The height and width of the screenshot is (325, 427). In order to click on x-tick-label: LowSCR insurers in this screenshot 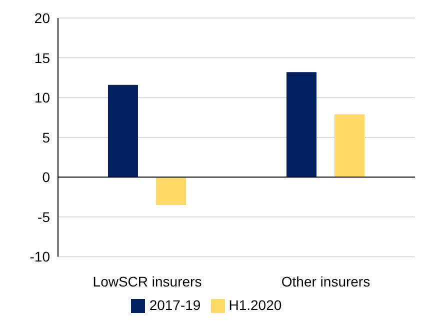, I will do `click(147, 282)`.